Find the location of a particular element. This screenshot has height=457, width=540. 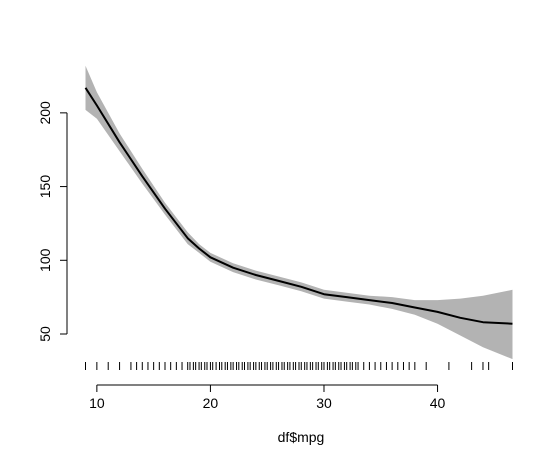

y-tick-label: 200 is located at coordinates (45, 113).